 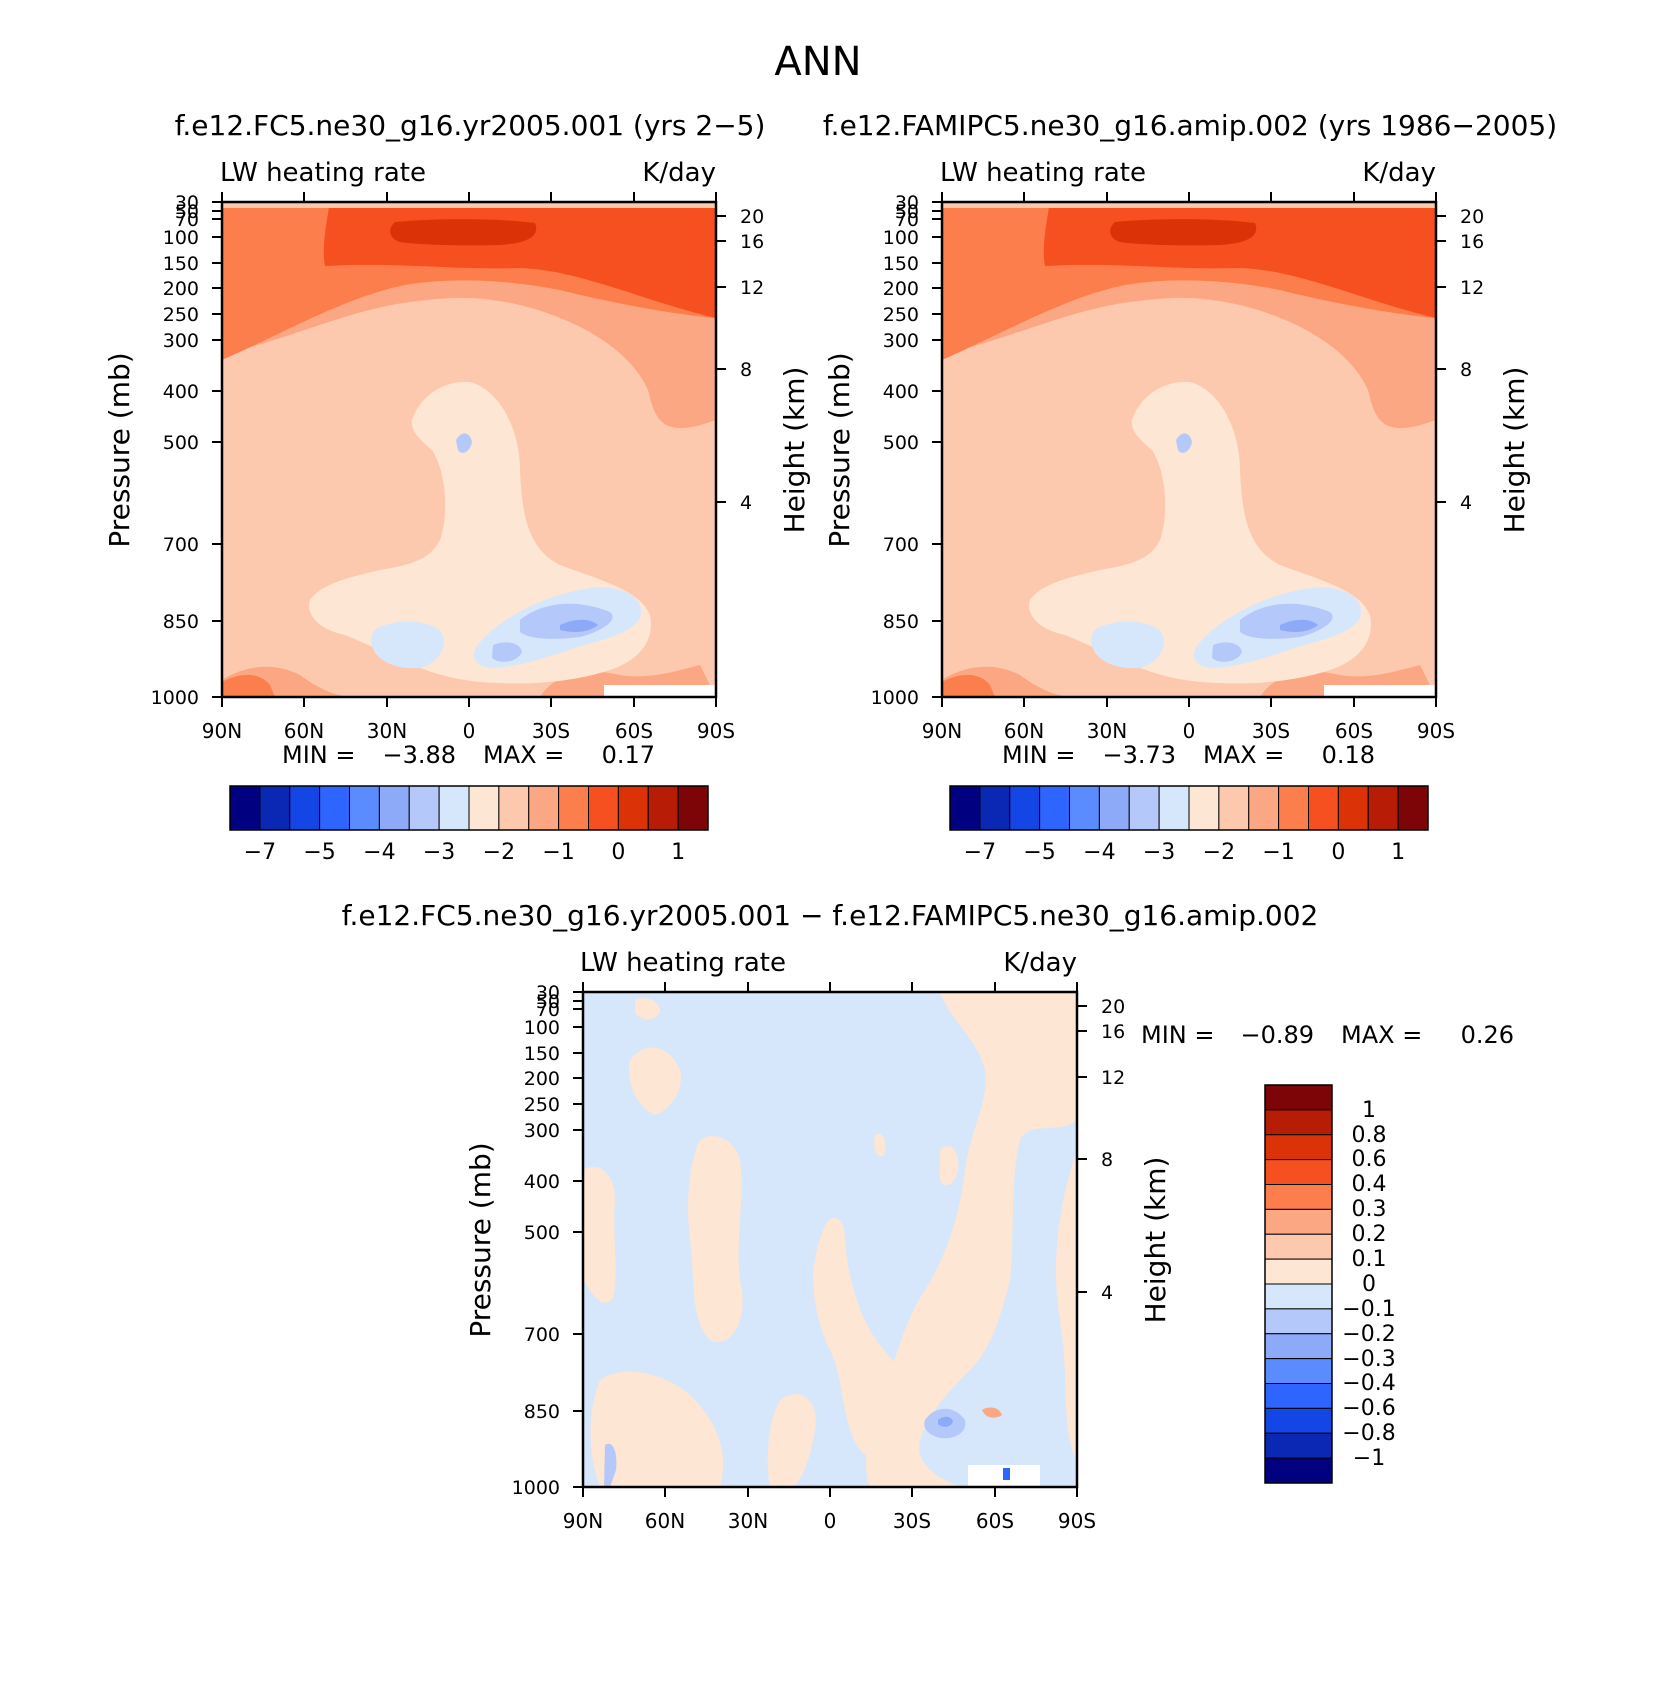 I want to click on x-tick-label: 0, so click(x=1189, y=731).